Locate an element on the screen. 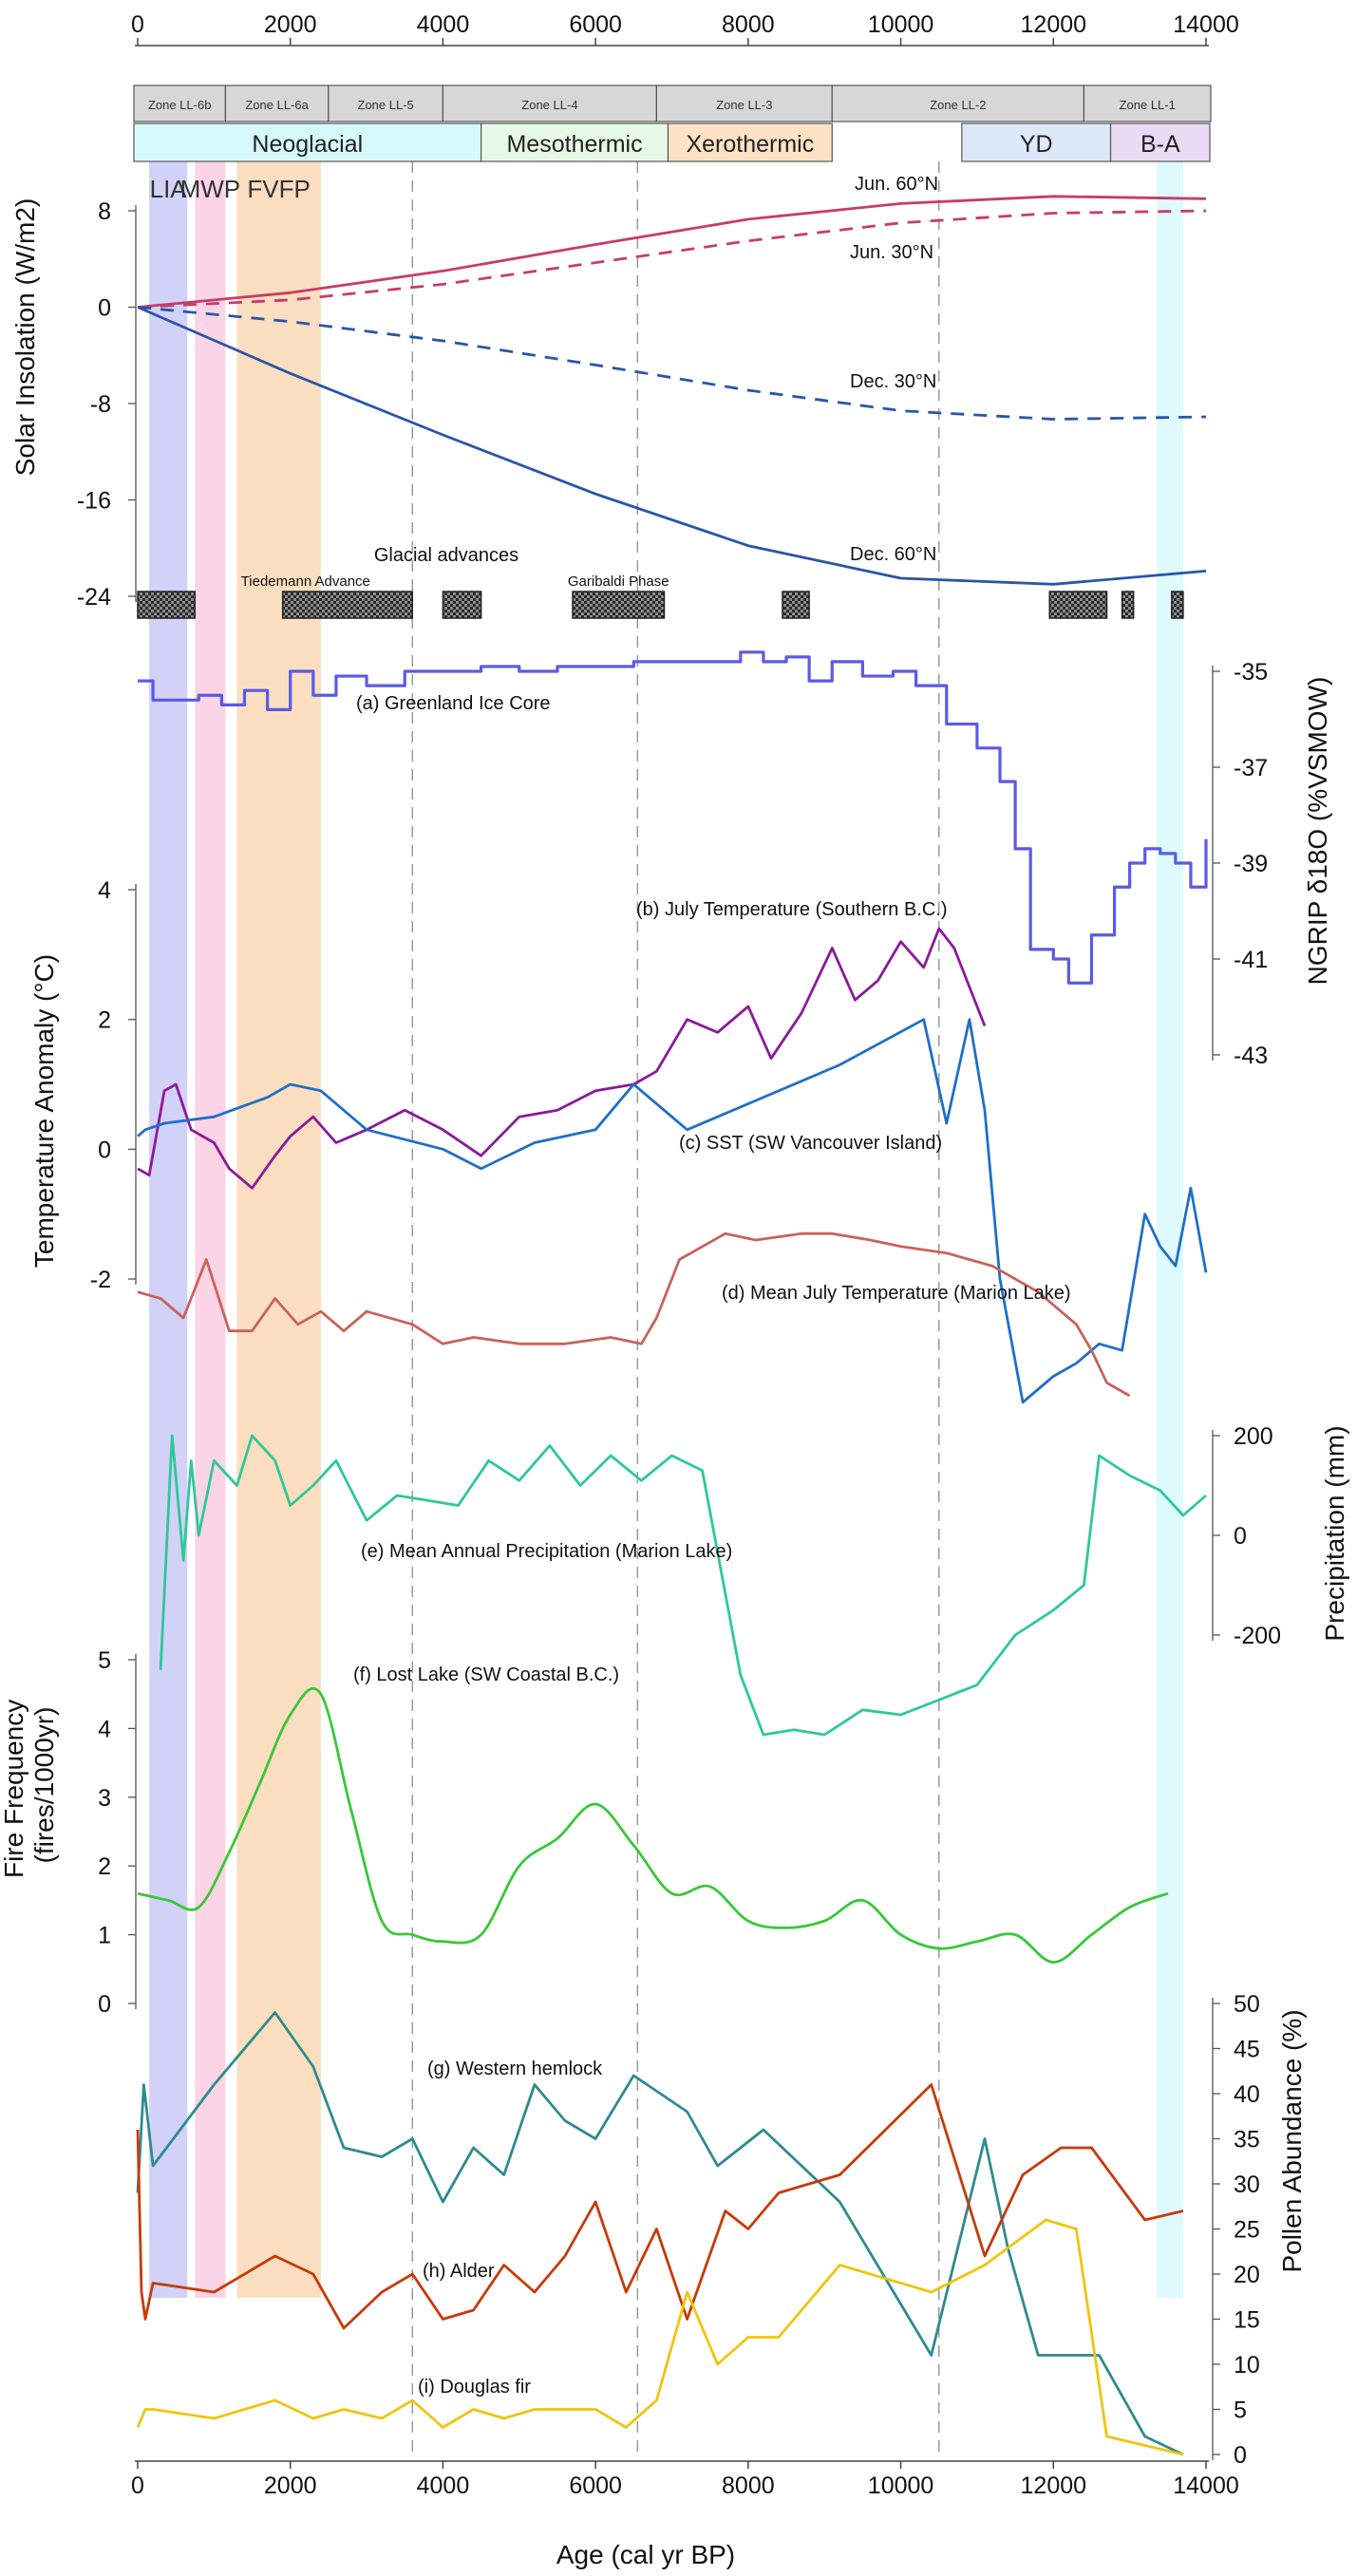  band-lia is located at coordinates (168, 1229).